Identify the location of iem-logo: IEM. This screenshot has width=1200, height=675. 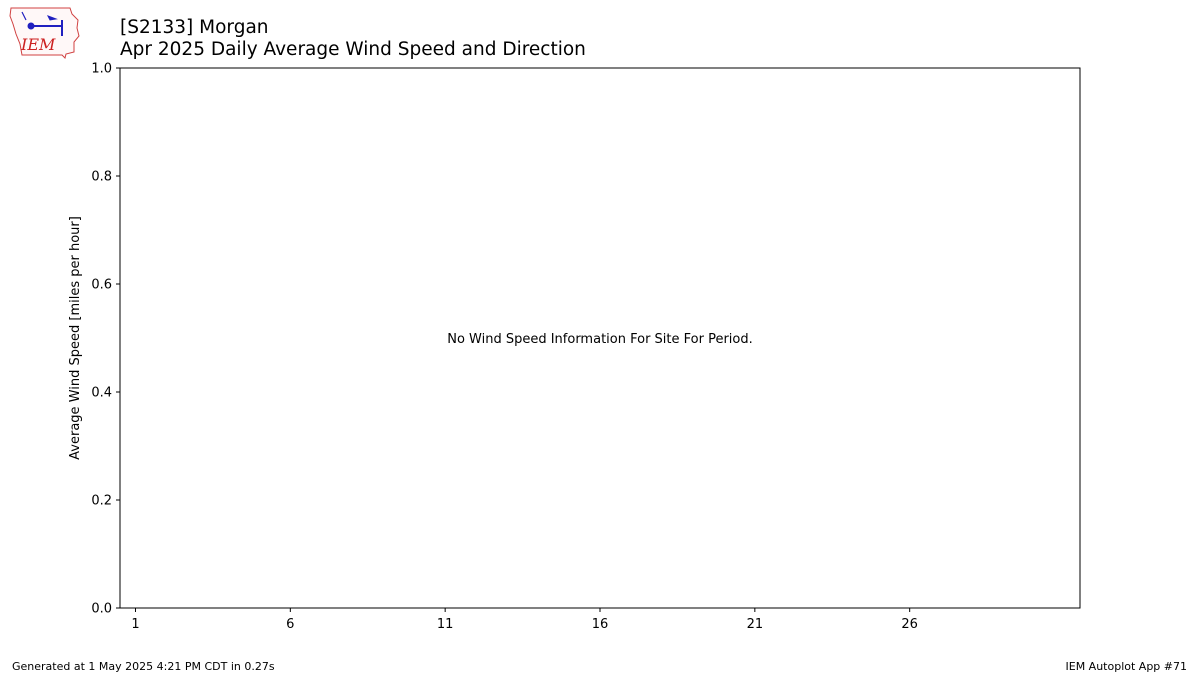
(44, 33).